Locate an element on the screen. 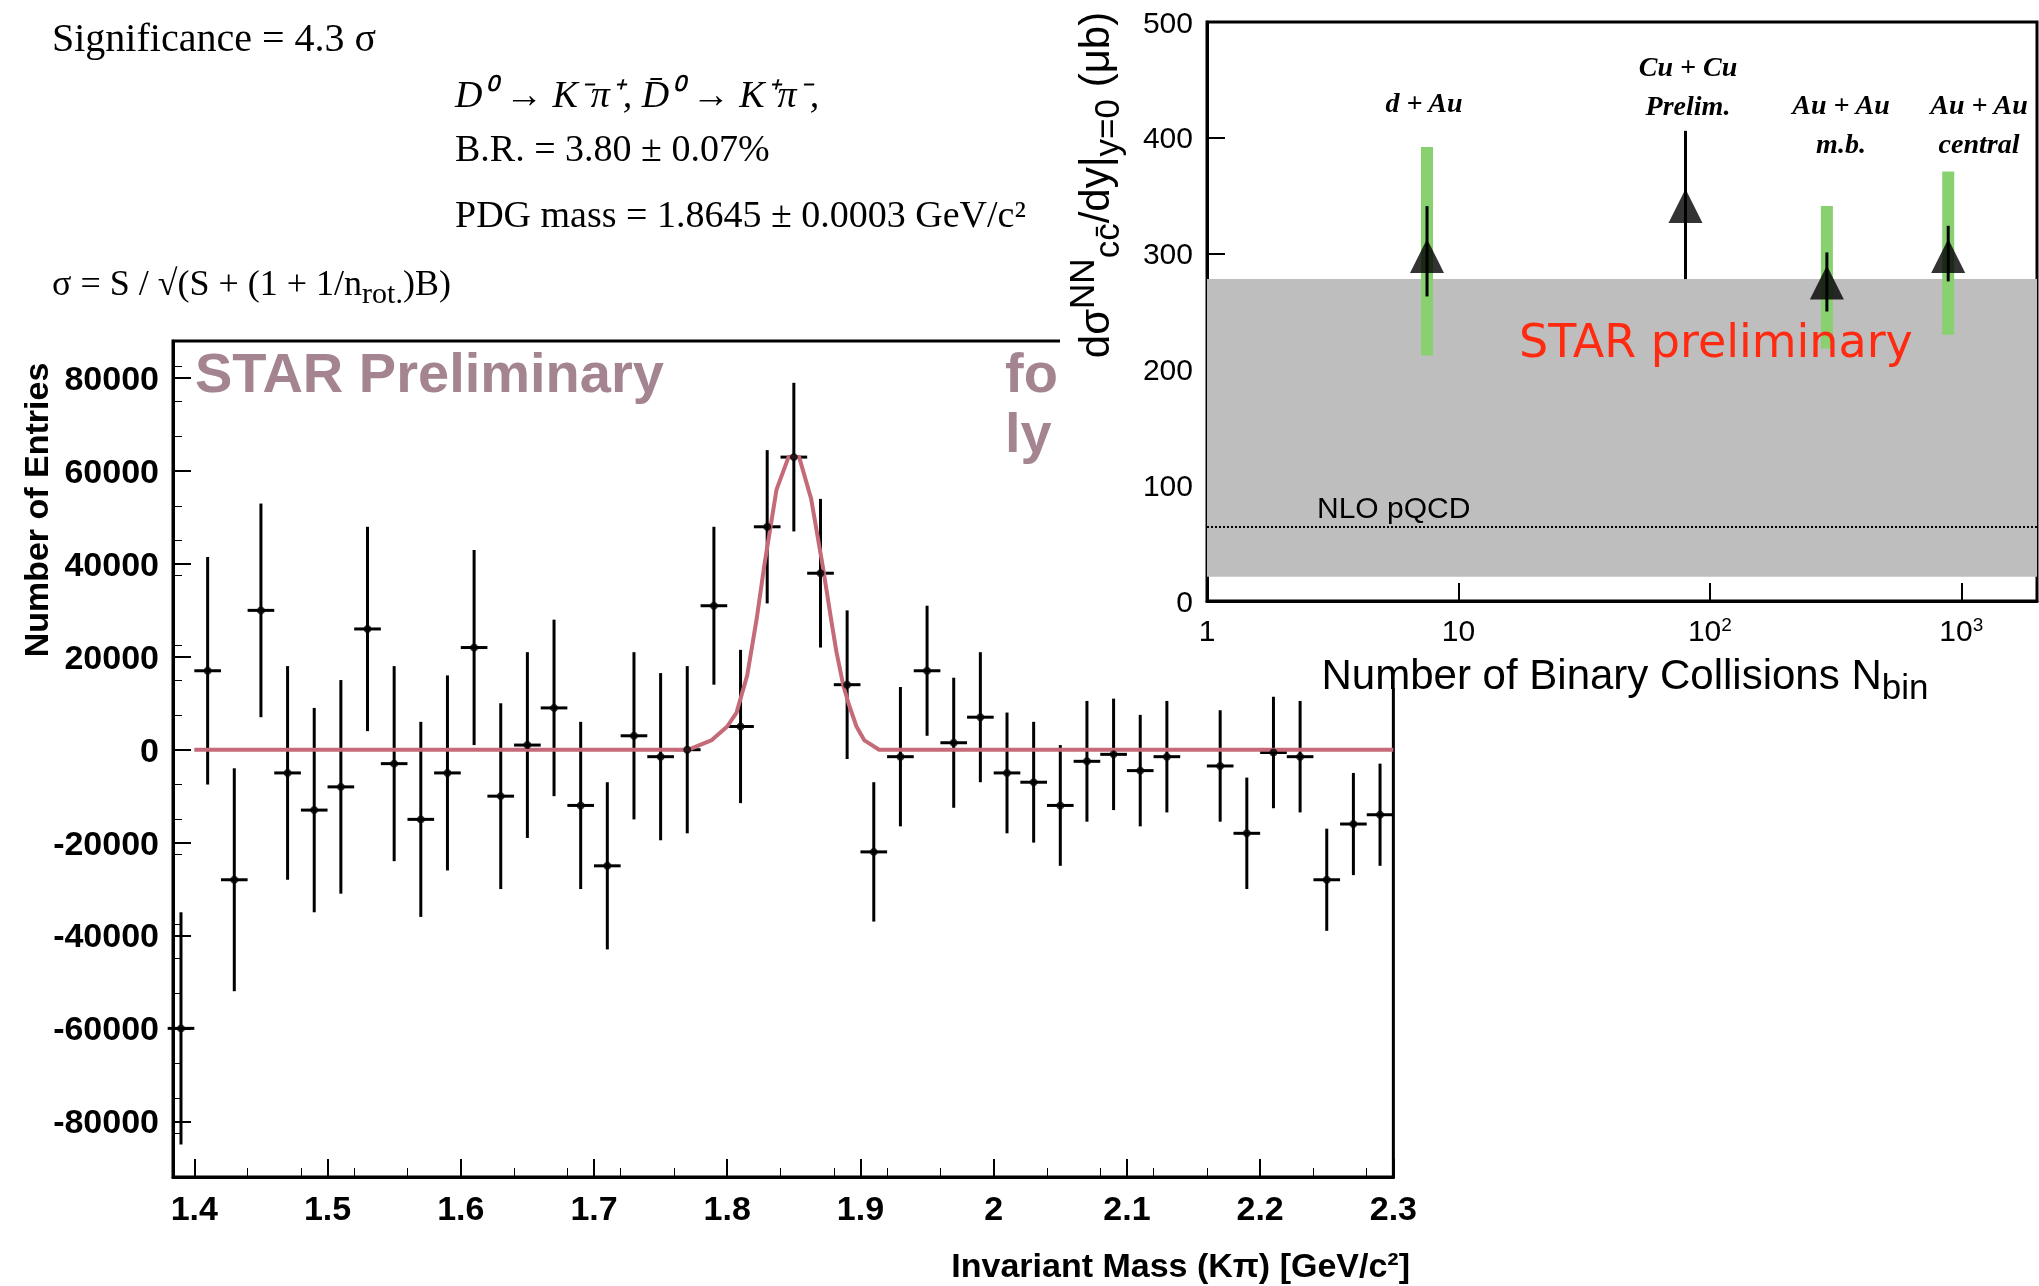  x-tick-label: 1.9 is located at coordinates (860, 1208).